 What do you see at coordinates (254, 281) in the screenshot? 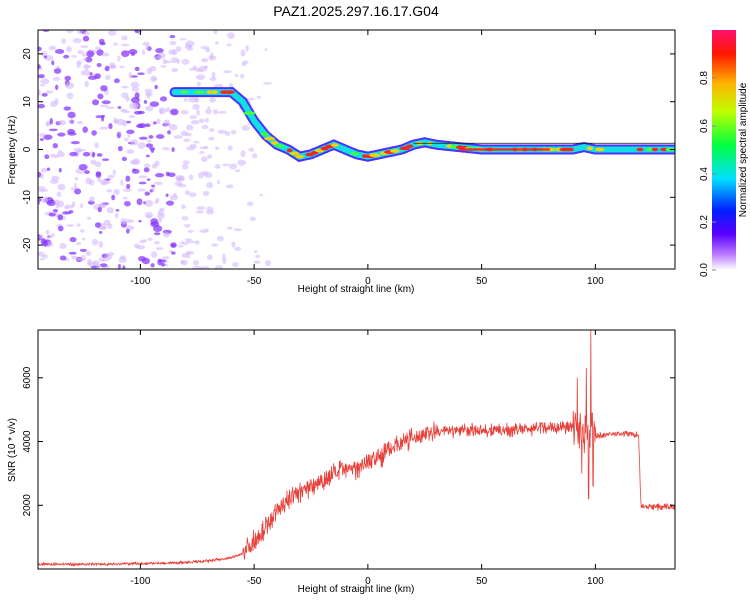
I see `spectrogram-x-tick-label: -50` at bounding box center [254, 281].